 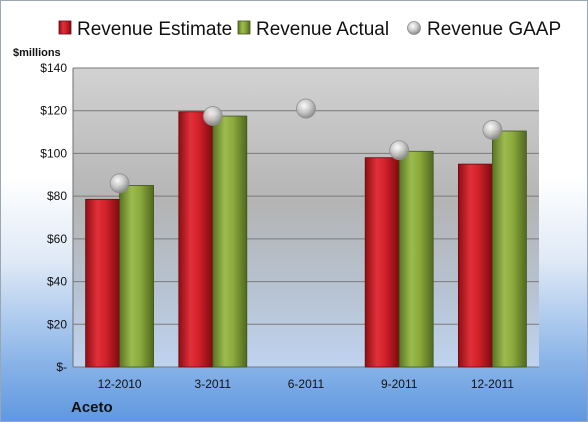 What do you see at coordinates (57, 324) in the screenshot?
I see `y-tick-label: $20` at bounding box center [57, 324].